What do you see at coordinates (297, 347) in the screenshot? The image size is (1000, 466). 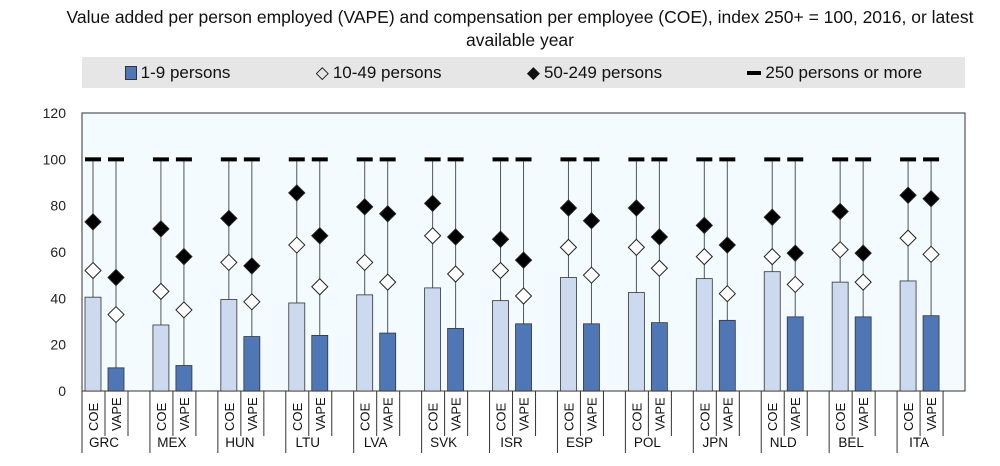 I see `bar-LTU-COE` at bounding box center [297, 347].